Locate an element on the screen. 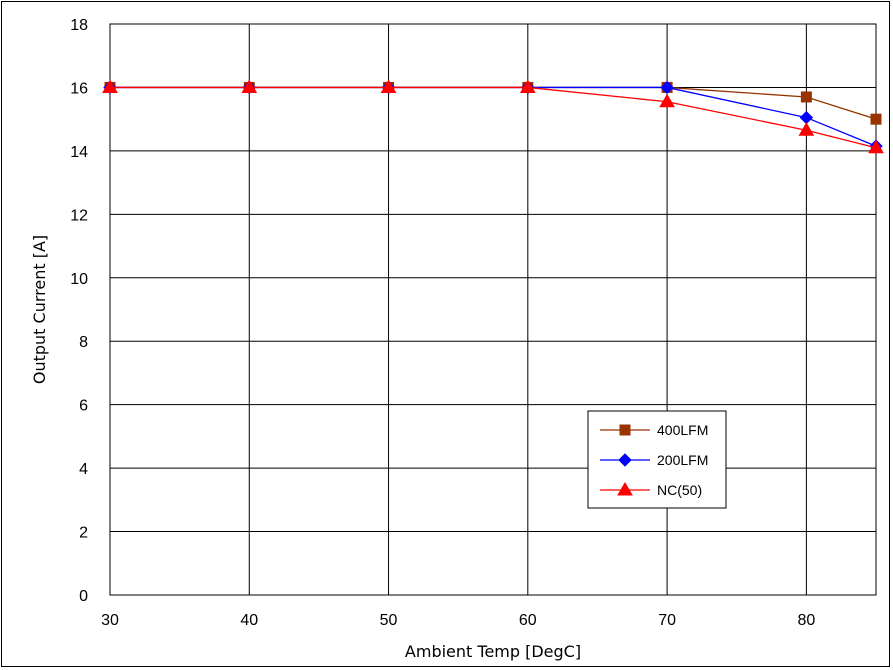 The image size is (893, 670). x-tick-label: 80 is located at coordinates (806, 620).